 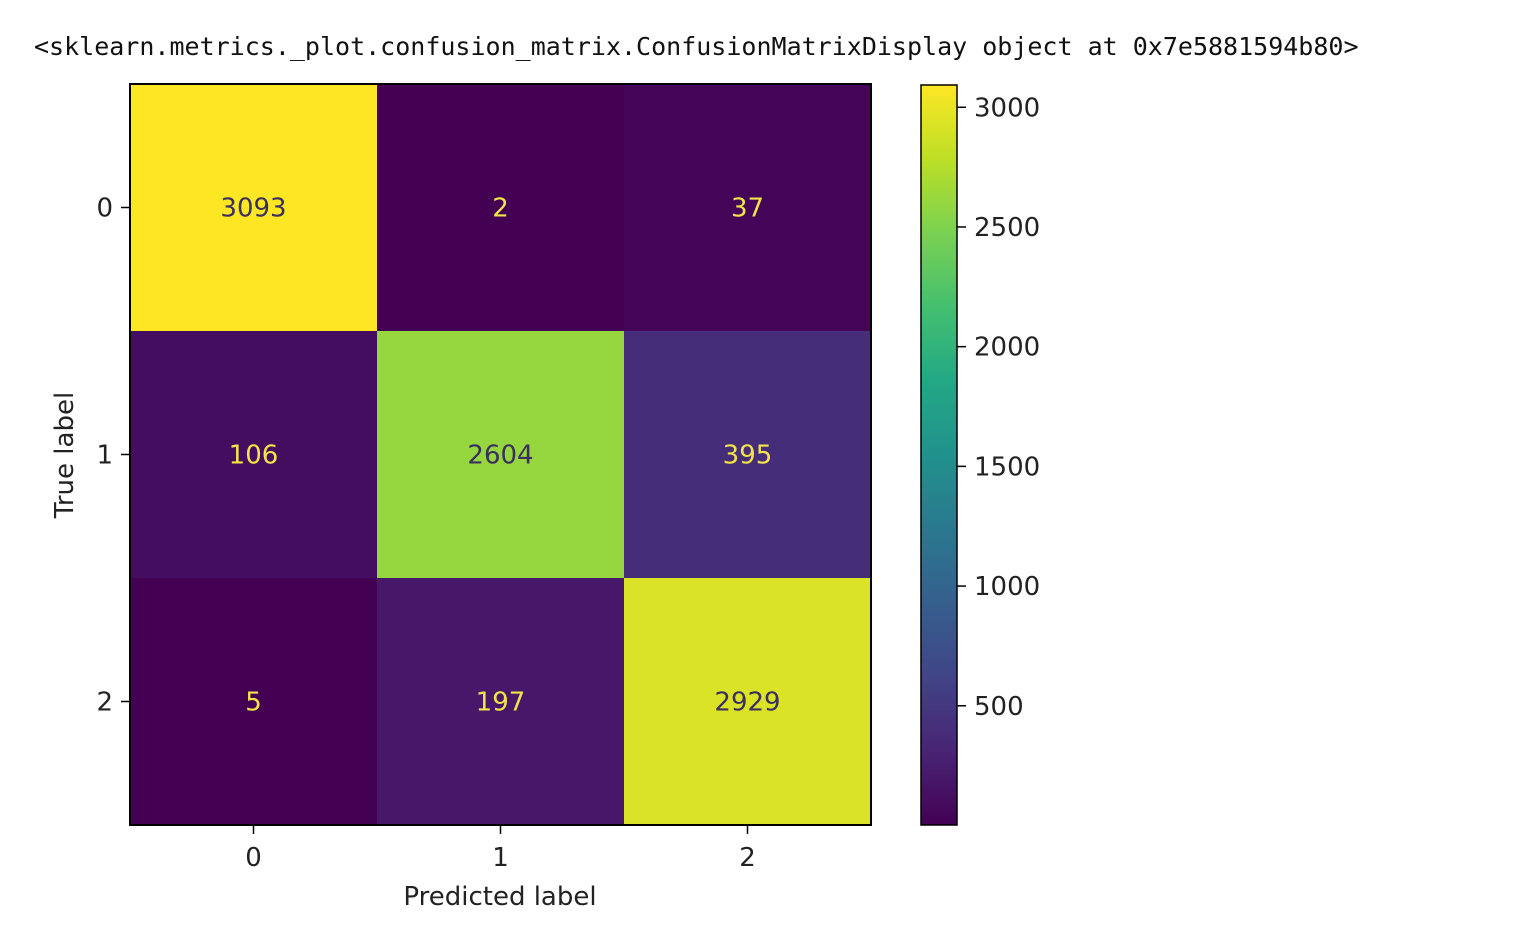 I want to click on cell-value-label: 106, so click(x=254, y=456).